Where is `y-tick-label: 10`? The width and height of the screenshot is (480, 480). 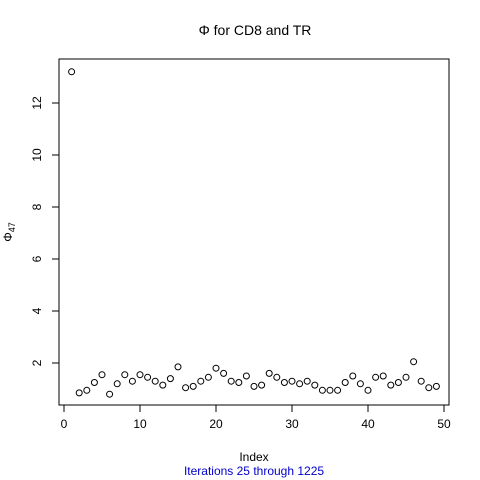 y-tick-label: 10 is located at coordinates (37, 155).